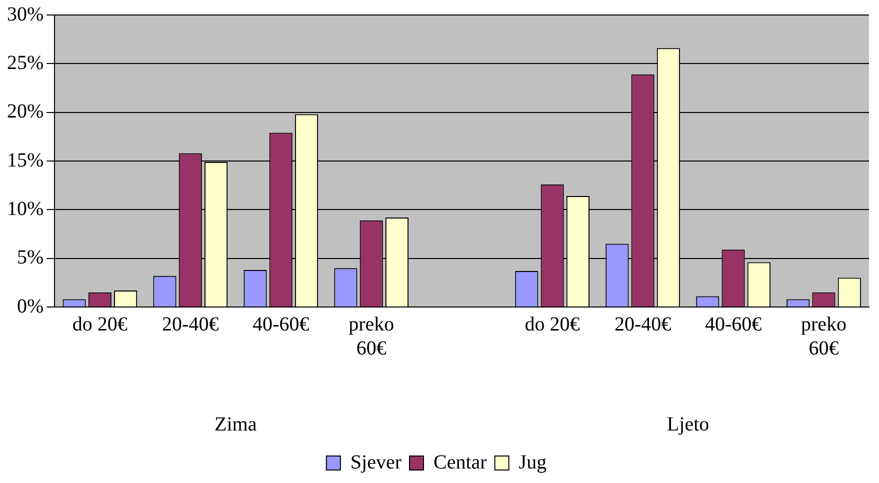 Image resolution: width=879 pixels, height=483 pixels. I want to click on legend-label: Sjever, so click(376, 462).